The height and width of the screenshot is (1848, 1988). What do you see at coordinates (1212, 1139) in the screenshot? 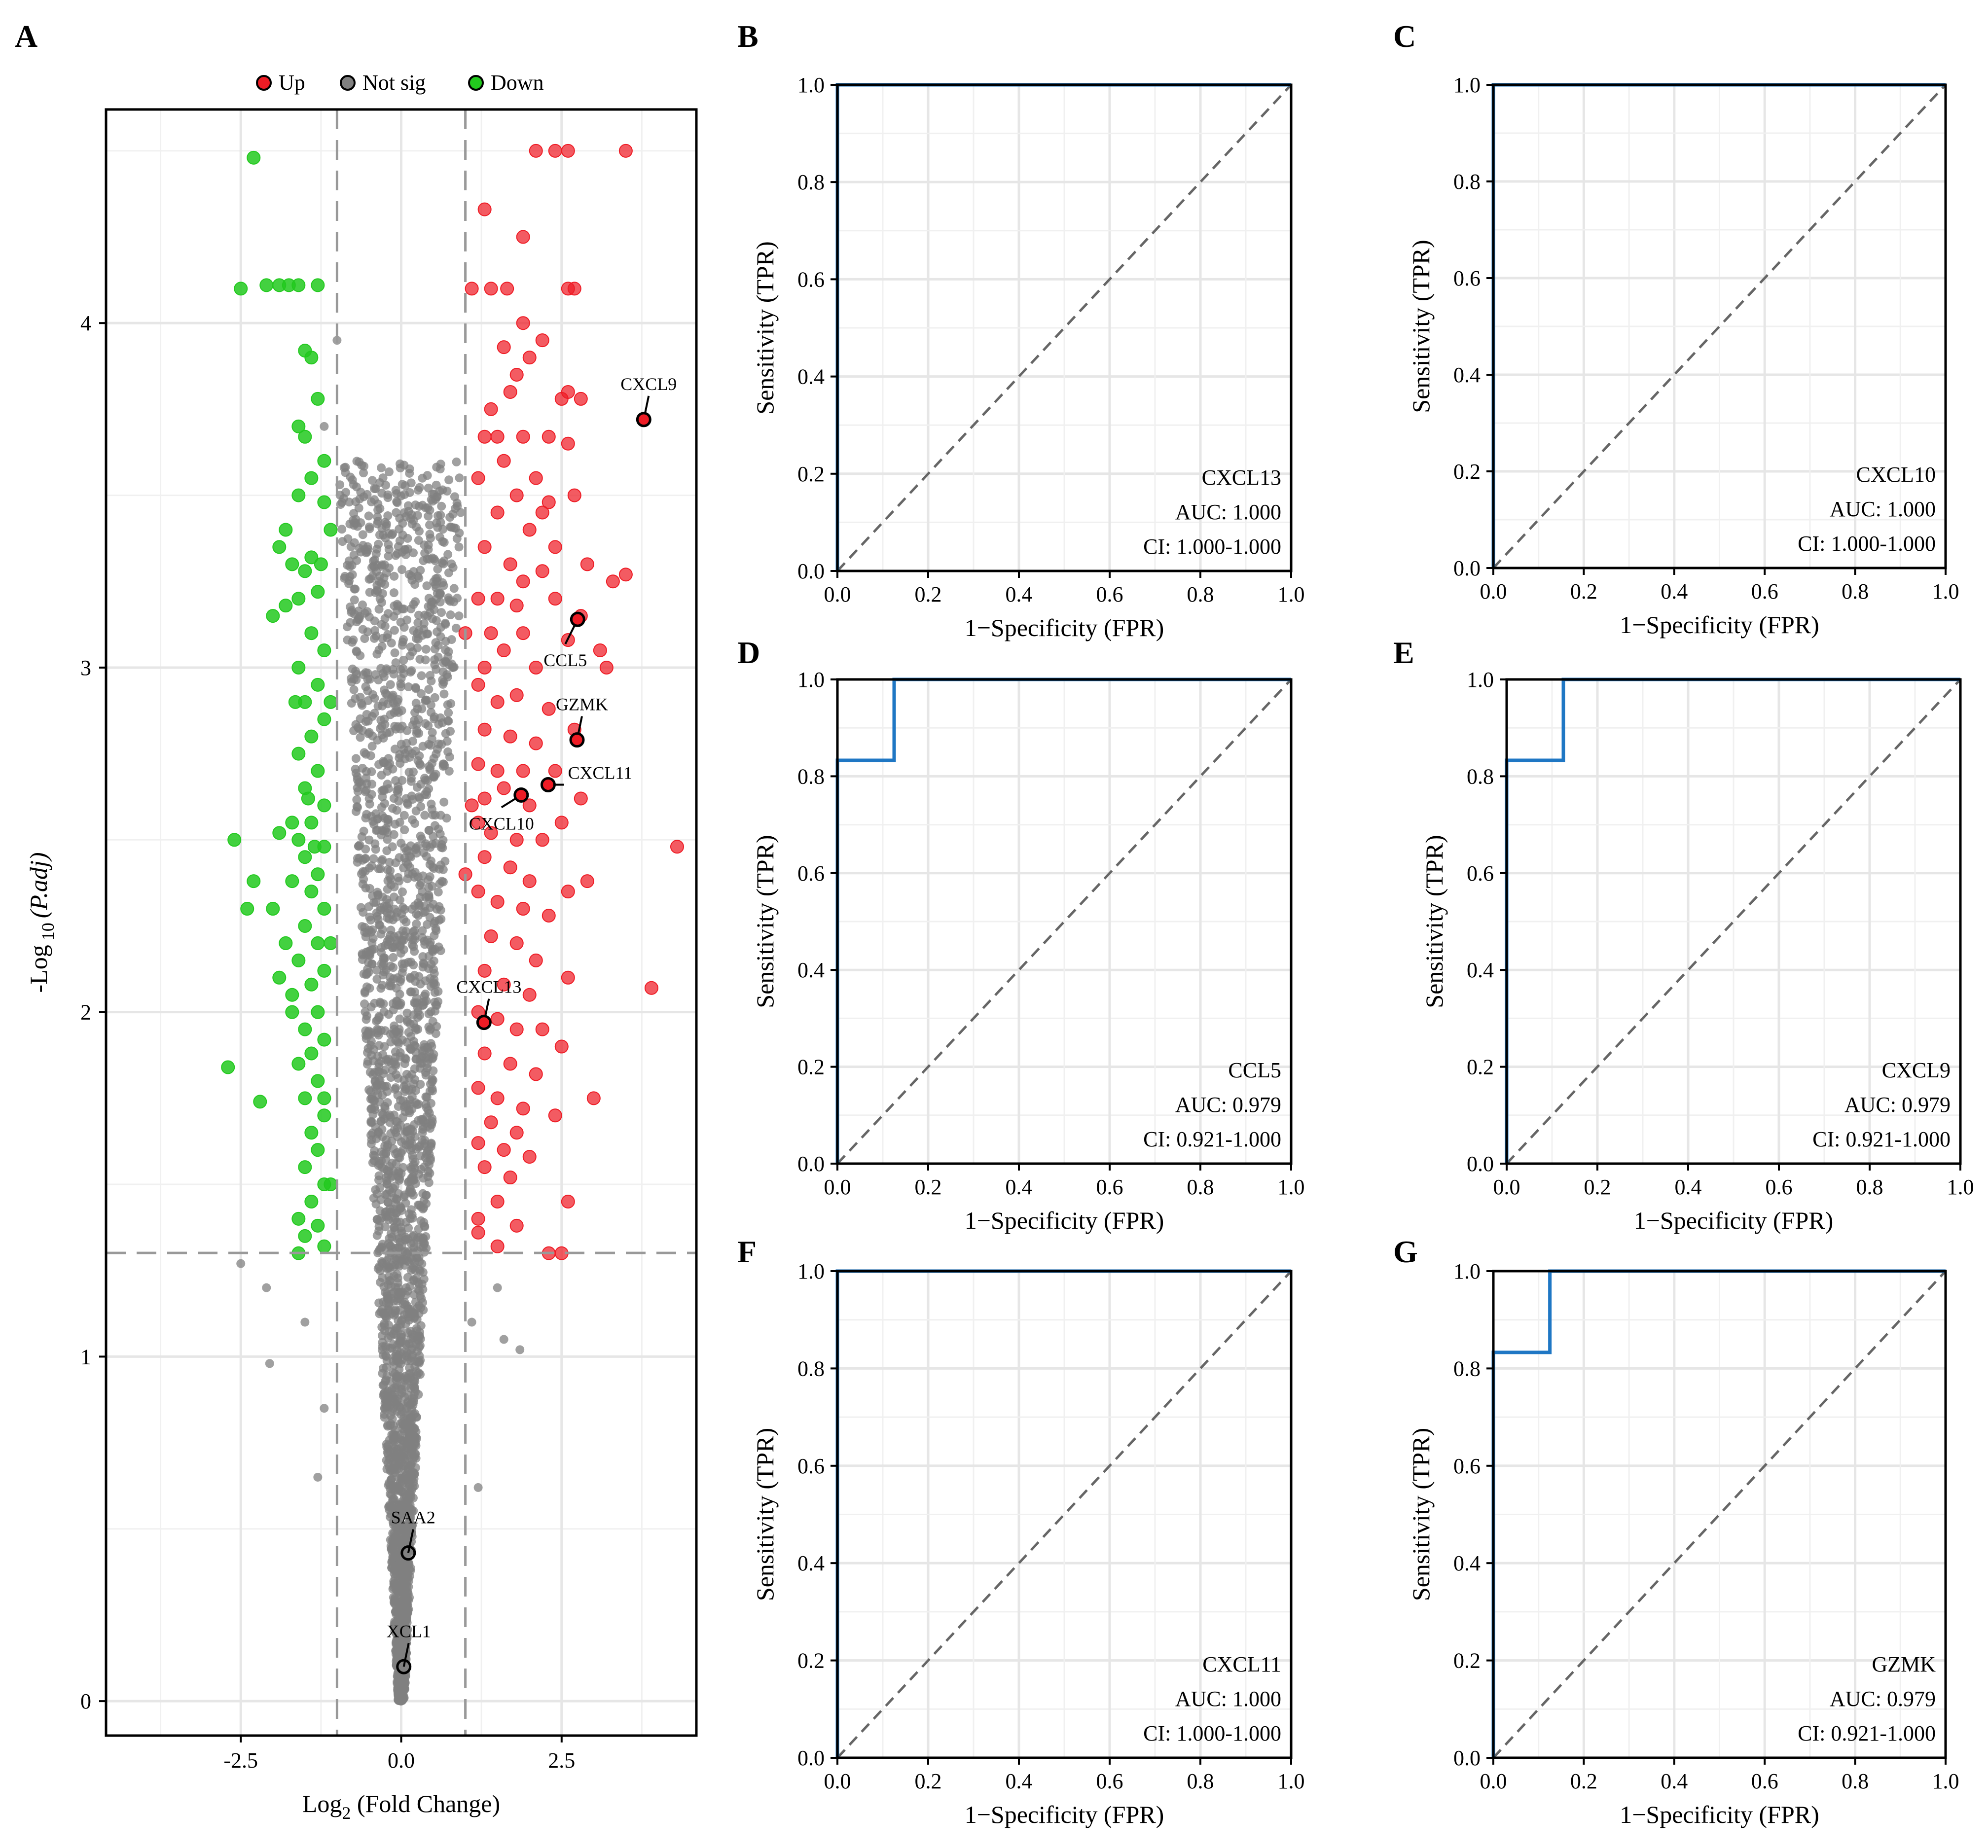
I see `roc-ci-text: CI: 0.921-1.000` at bounding box center [1212, 1139].